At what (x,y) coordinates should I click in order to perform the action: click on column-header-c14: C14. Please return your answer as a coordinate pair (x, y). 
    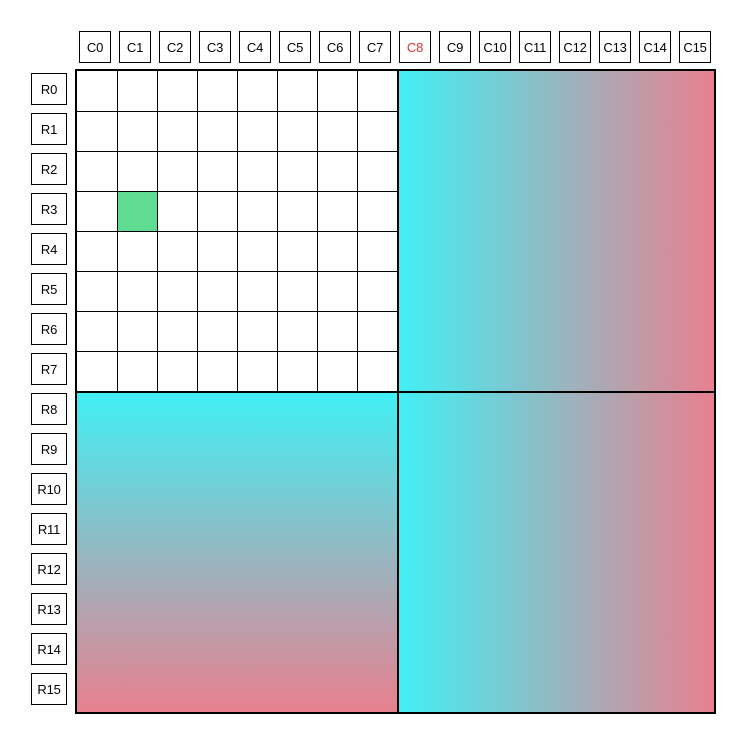
    Looking at the image, I should click on (655, 47).